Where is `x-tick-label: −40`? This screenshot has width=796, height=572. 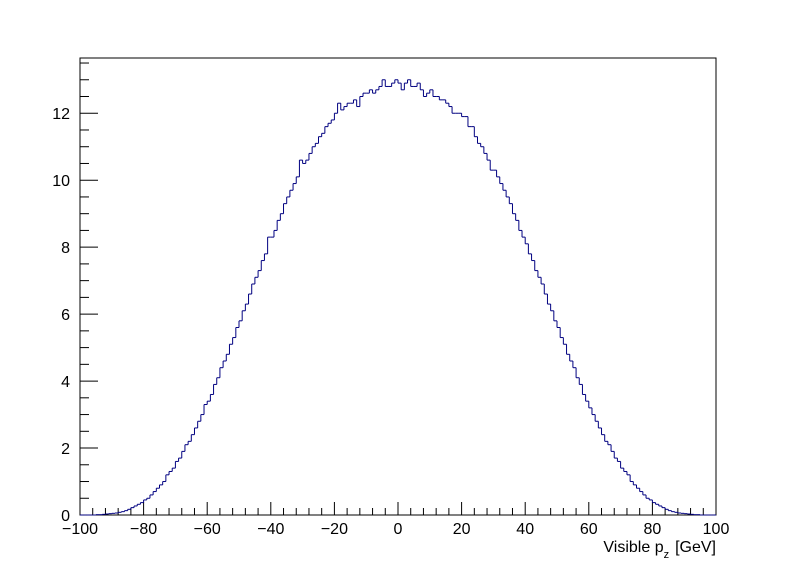
x-tick-label: −40 is located at coordinates (270, 529).